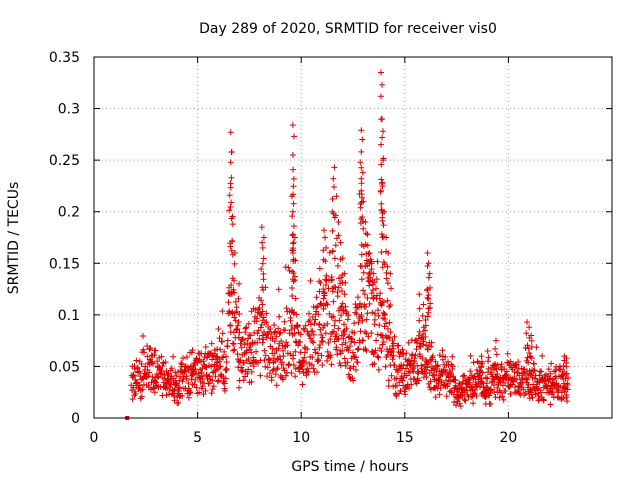 This screenshot has width=640, height=484. What do you see at coordinates (64, 264) in the screenshot?
I see `y-tick-label: 0.15` at bounding box center [64, 264].